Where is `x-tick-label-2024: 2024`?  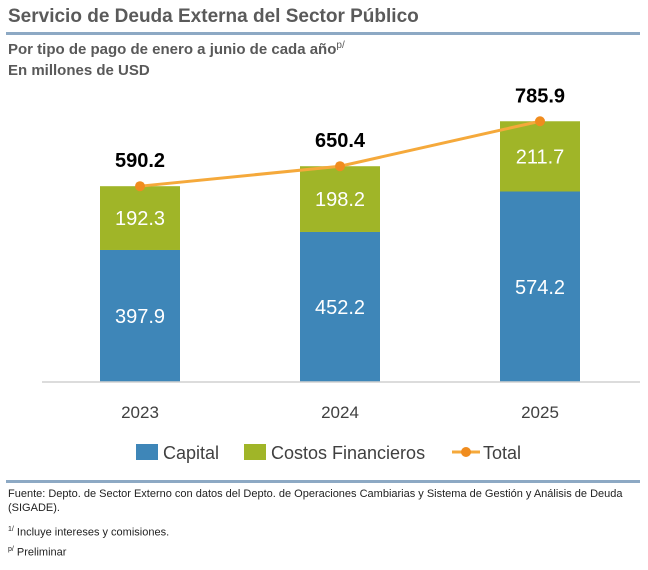
x-tick-label-2024: 2024 is located at coordinates (340, 412).